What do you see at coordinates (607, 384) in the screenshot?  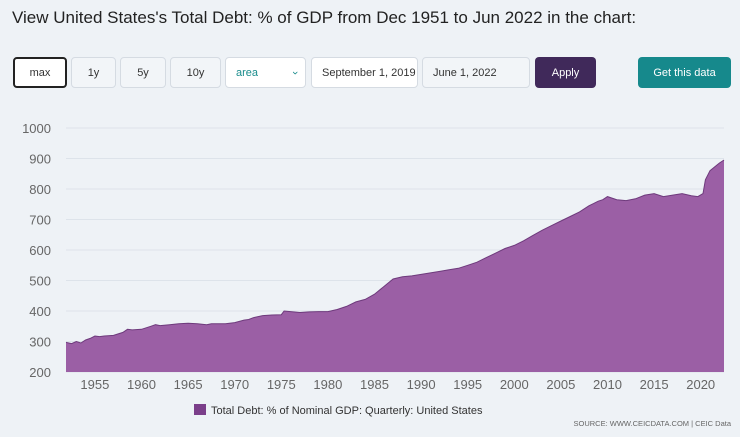 I see `x-tick-label: 2010` at bounding box center [607, 384].